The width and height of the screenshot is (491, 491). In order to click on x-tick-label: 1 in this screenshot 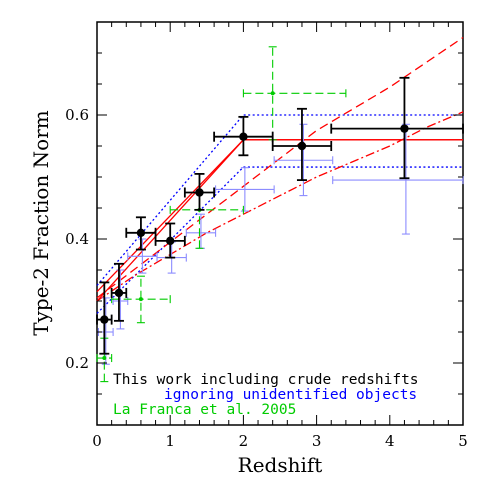, I will do `click(170, 441)`.